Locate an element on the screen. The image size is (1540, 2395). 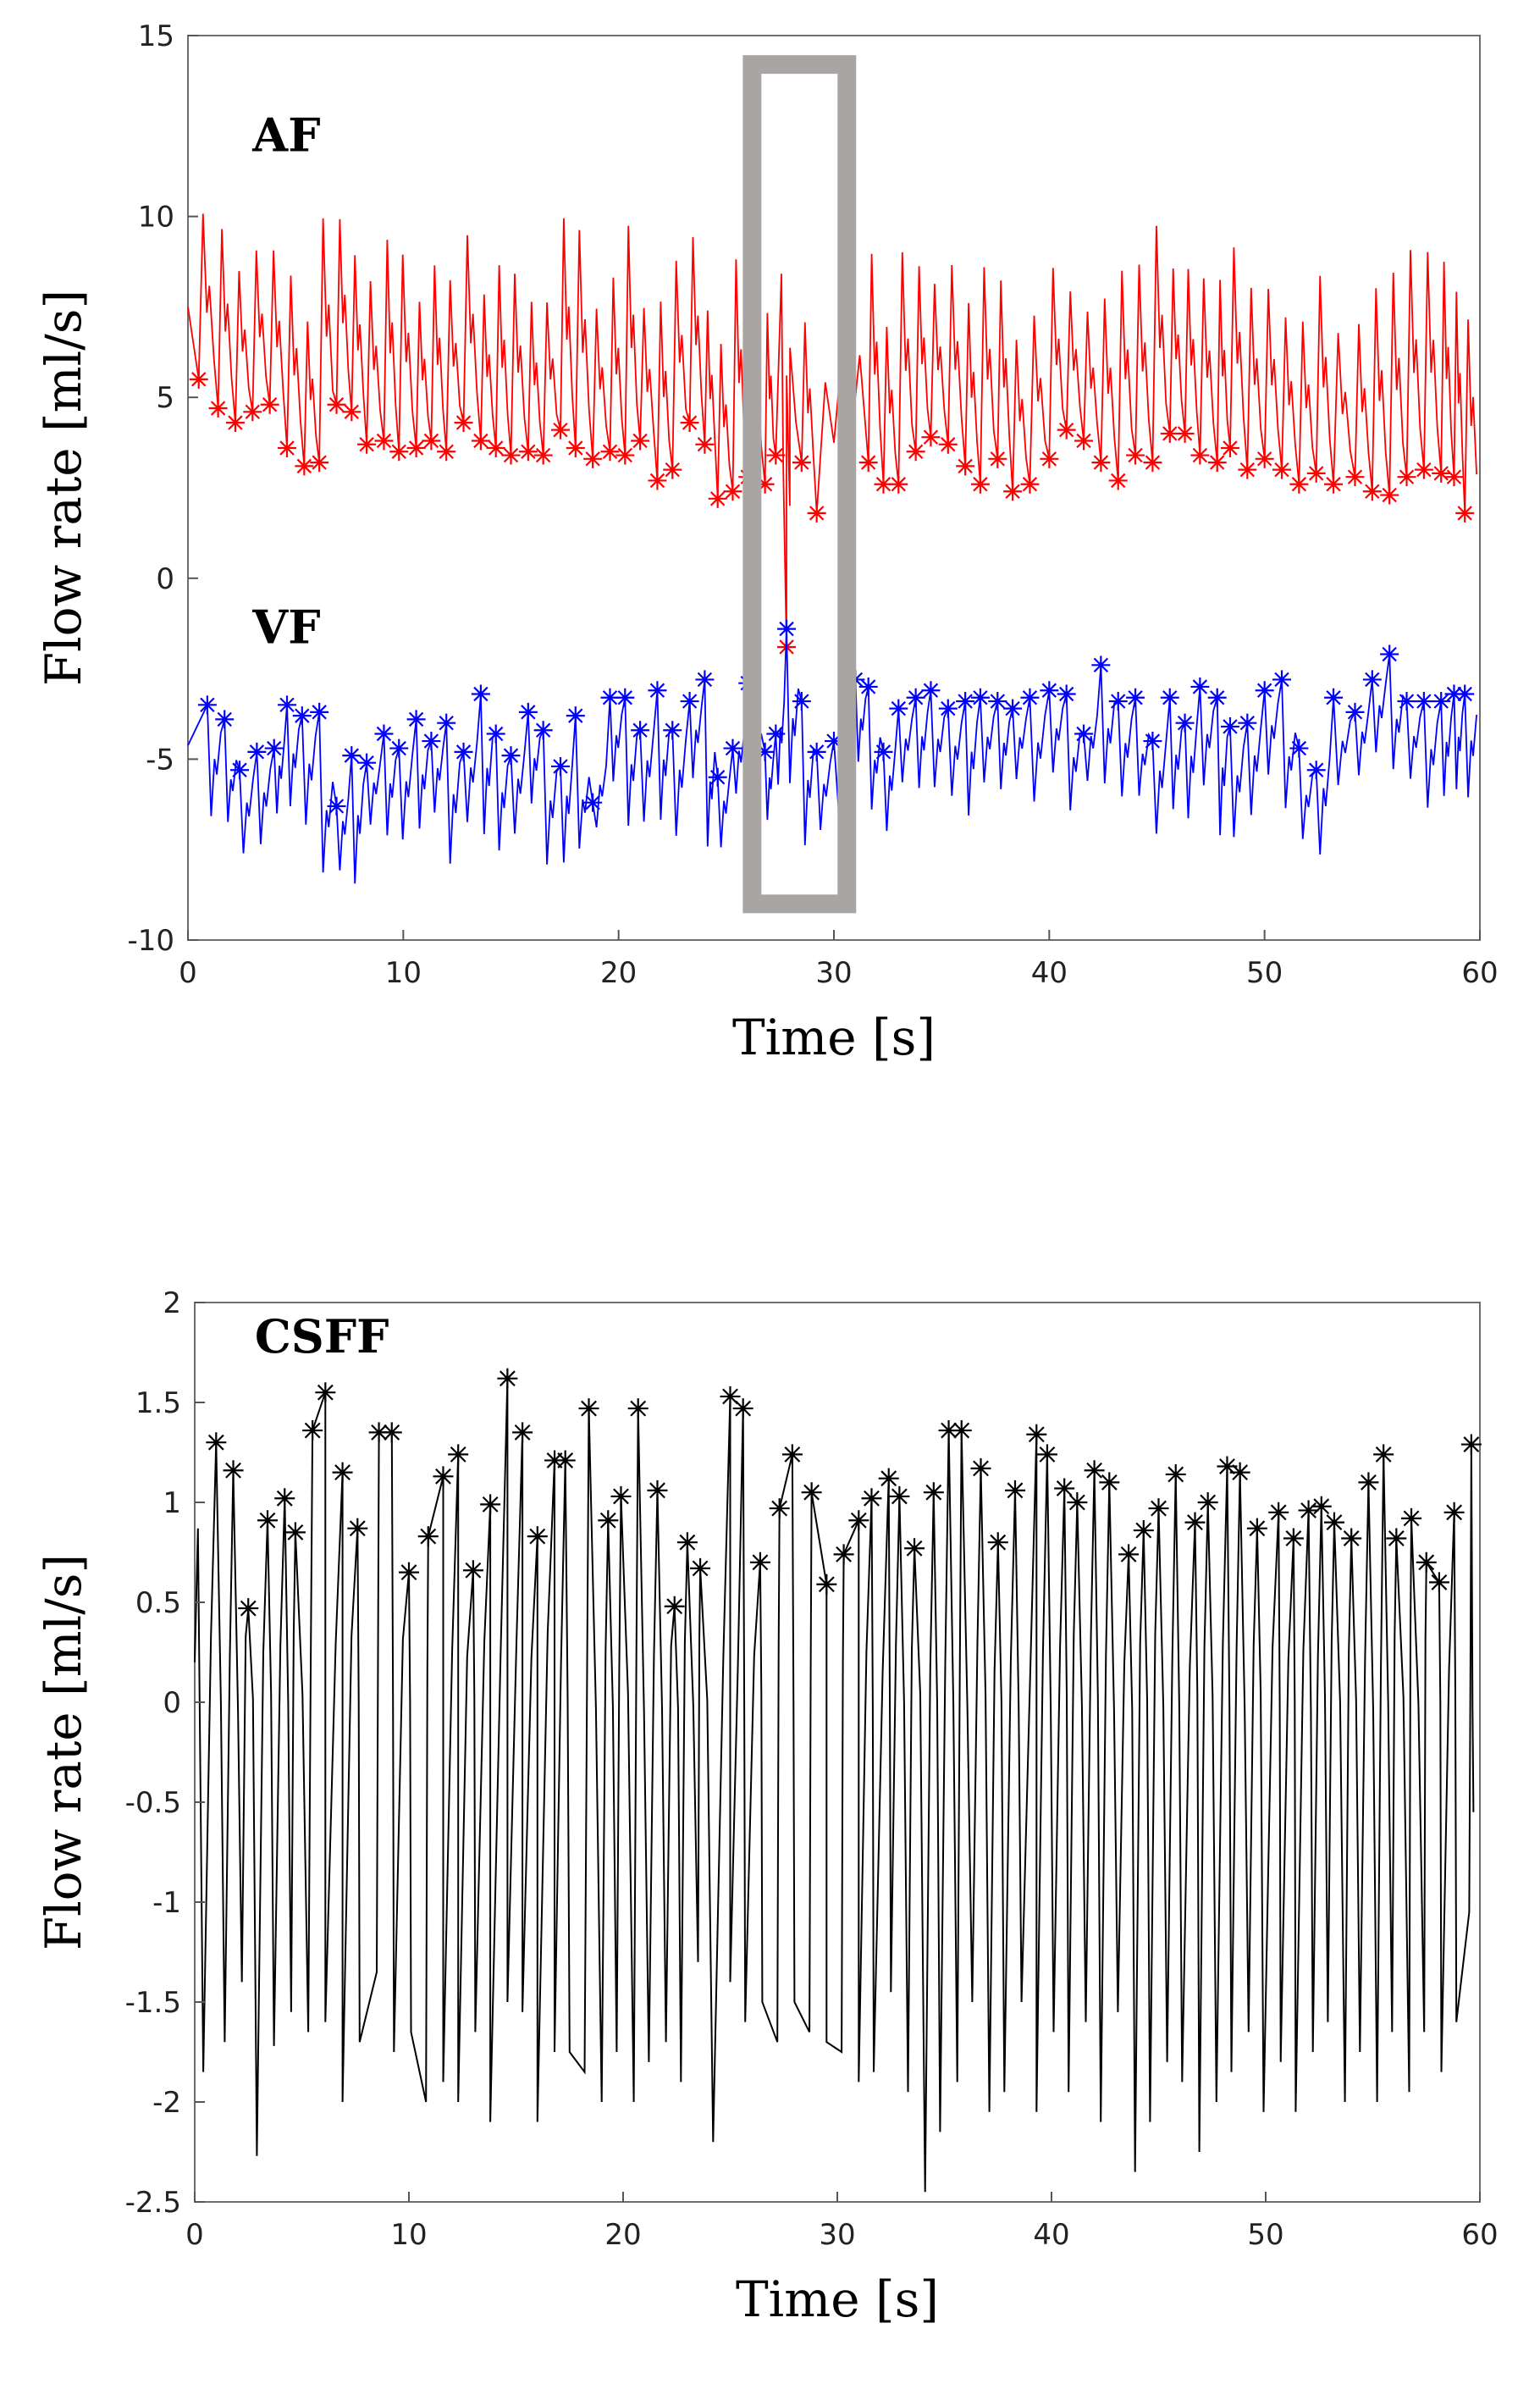
af-series-label: AF is located at coordinates (285, 136).